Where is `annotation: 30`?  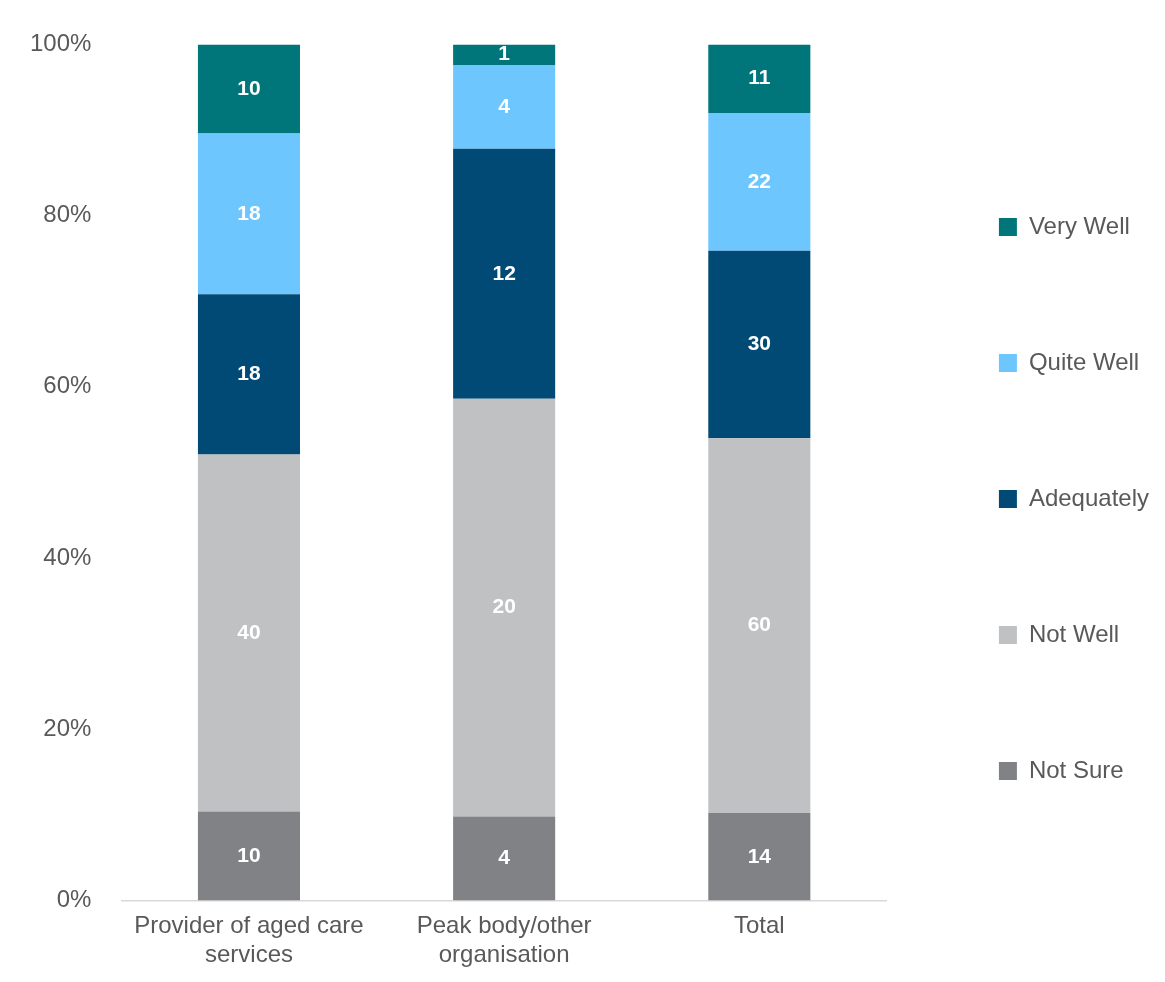 annotation: 30 is located at coordinates (759, 343).